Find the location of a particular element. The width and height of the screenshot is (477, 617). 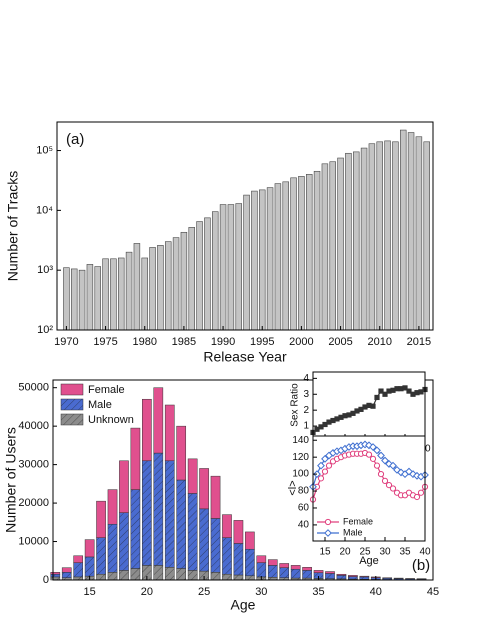

y-tick-label: 100 is located at coordinates (300, 474).